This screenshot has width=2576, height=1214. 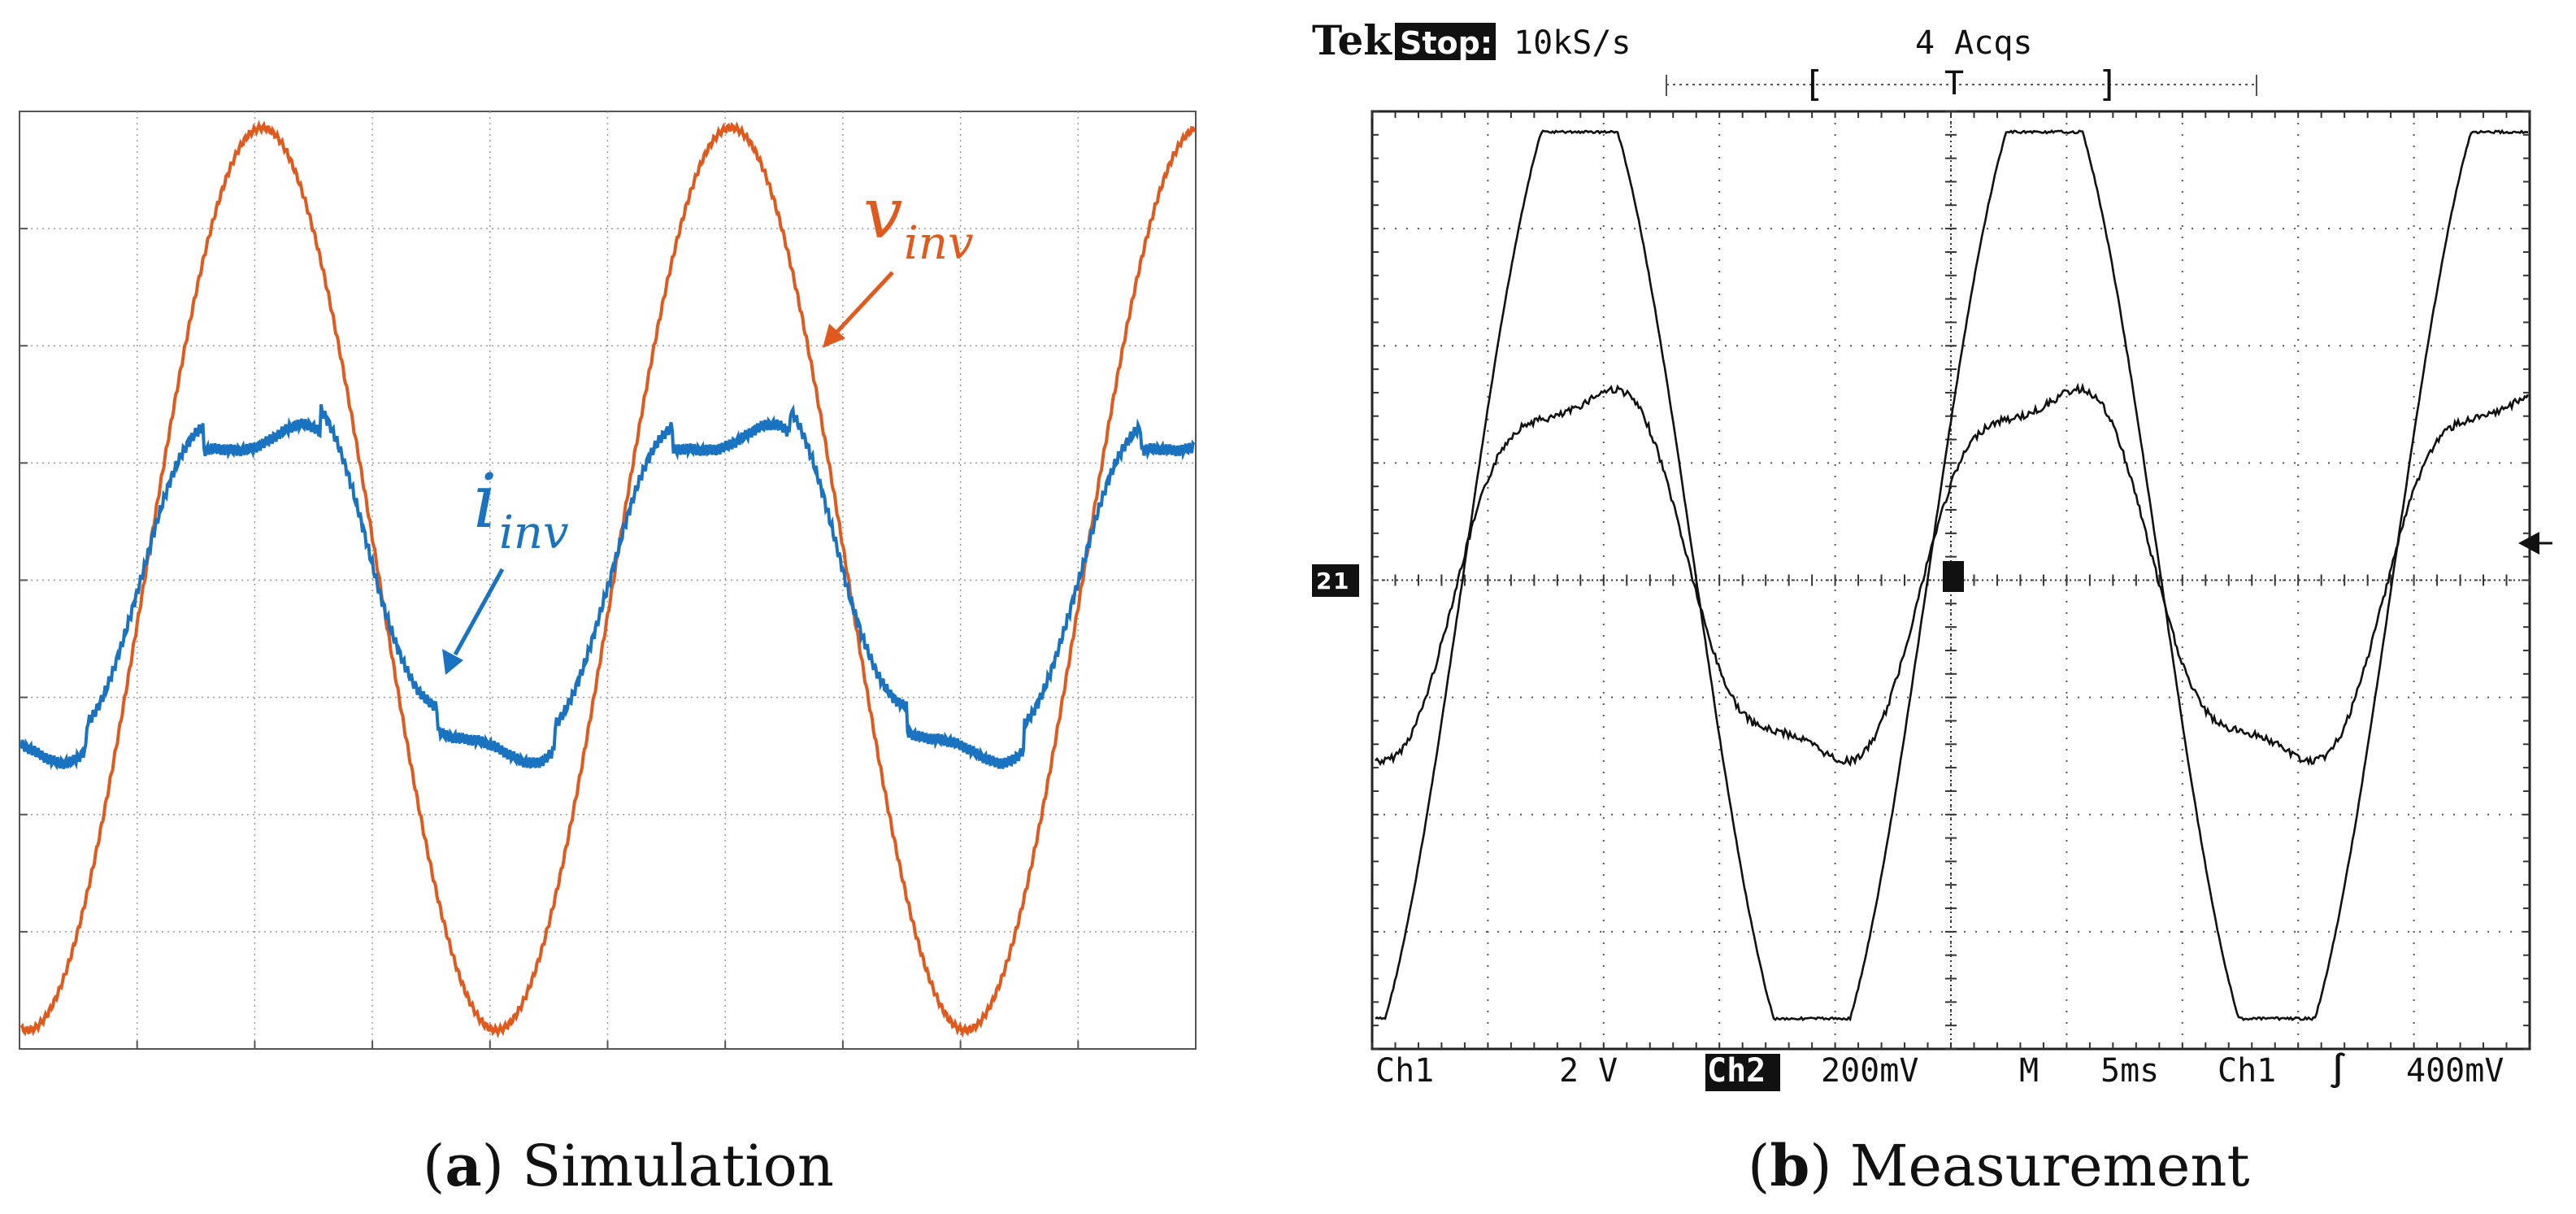 What do you see at coordinates (2247, 1071) in the screenshot?
I see `scope-trigger-source: Ch1` at bounding box center [2247, 1071].